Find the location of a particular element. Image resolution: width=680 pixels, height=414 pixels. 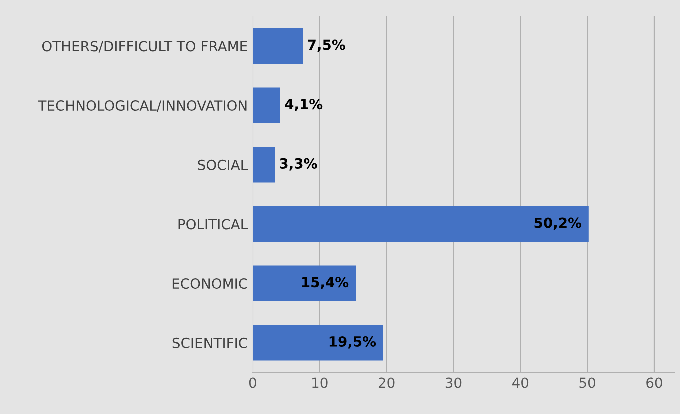

x-tick-label: 10 is located at coordinates (320, 383).